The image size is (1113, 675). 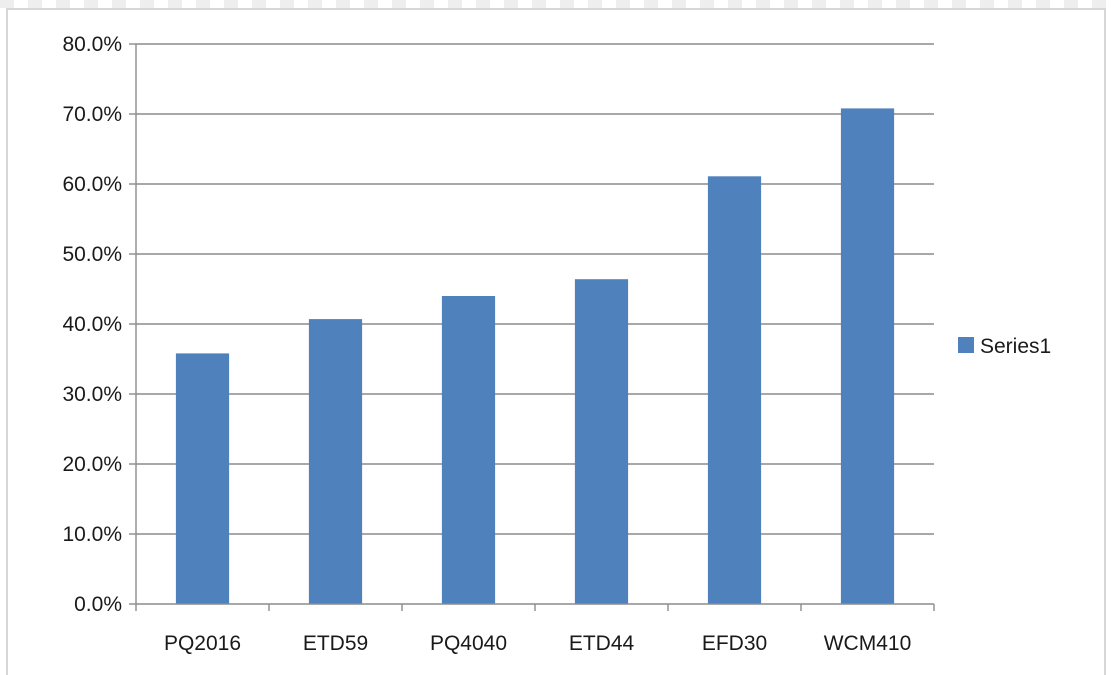 What do you see at coordinates (602, 643) in the screenshot?
I see `x-tick-label-etd44: ETD44` at bounding box center [602, 643].